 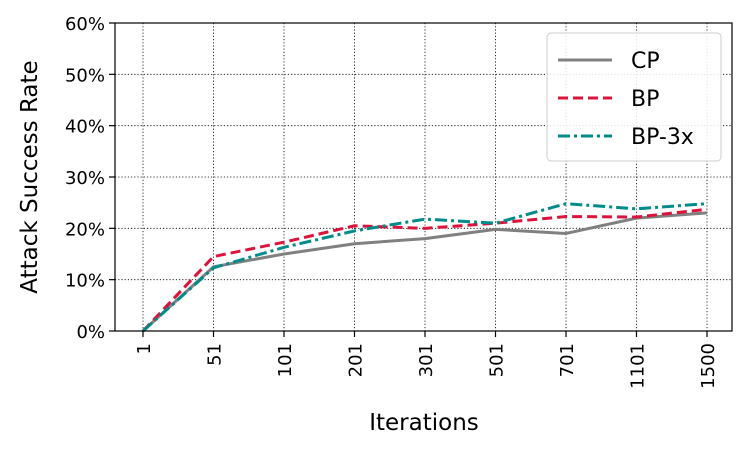 I want to click on x-tick-label: 101, so click(x=285, y=360).